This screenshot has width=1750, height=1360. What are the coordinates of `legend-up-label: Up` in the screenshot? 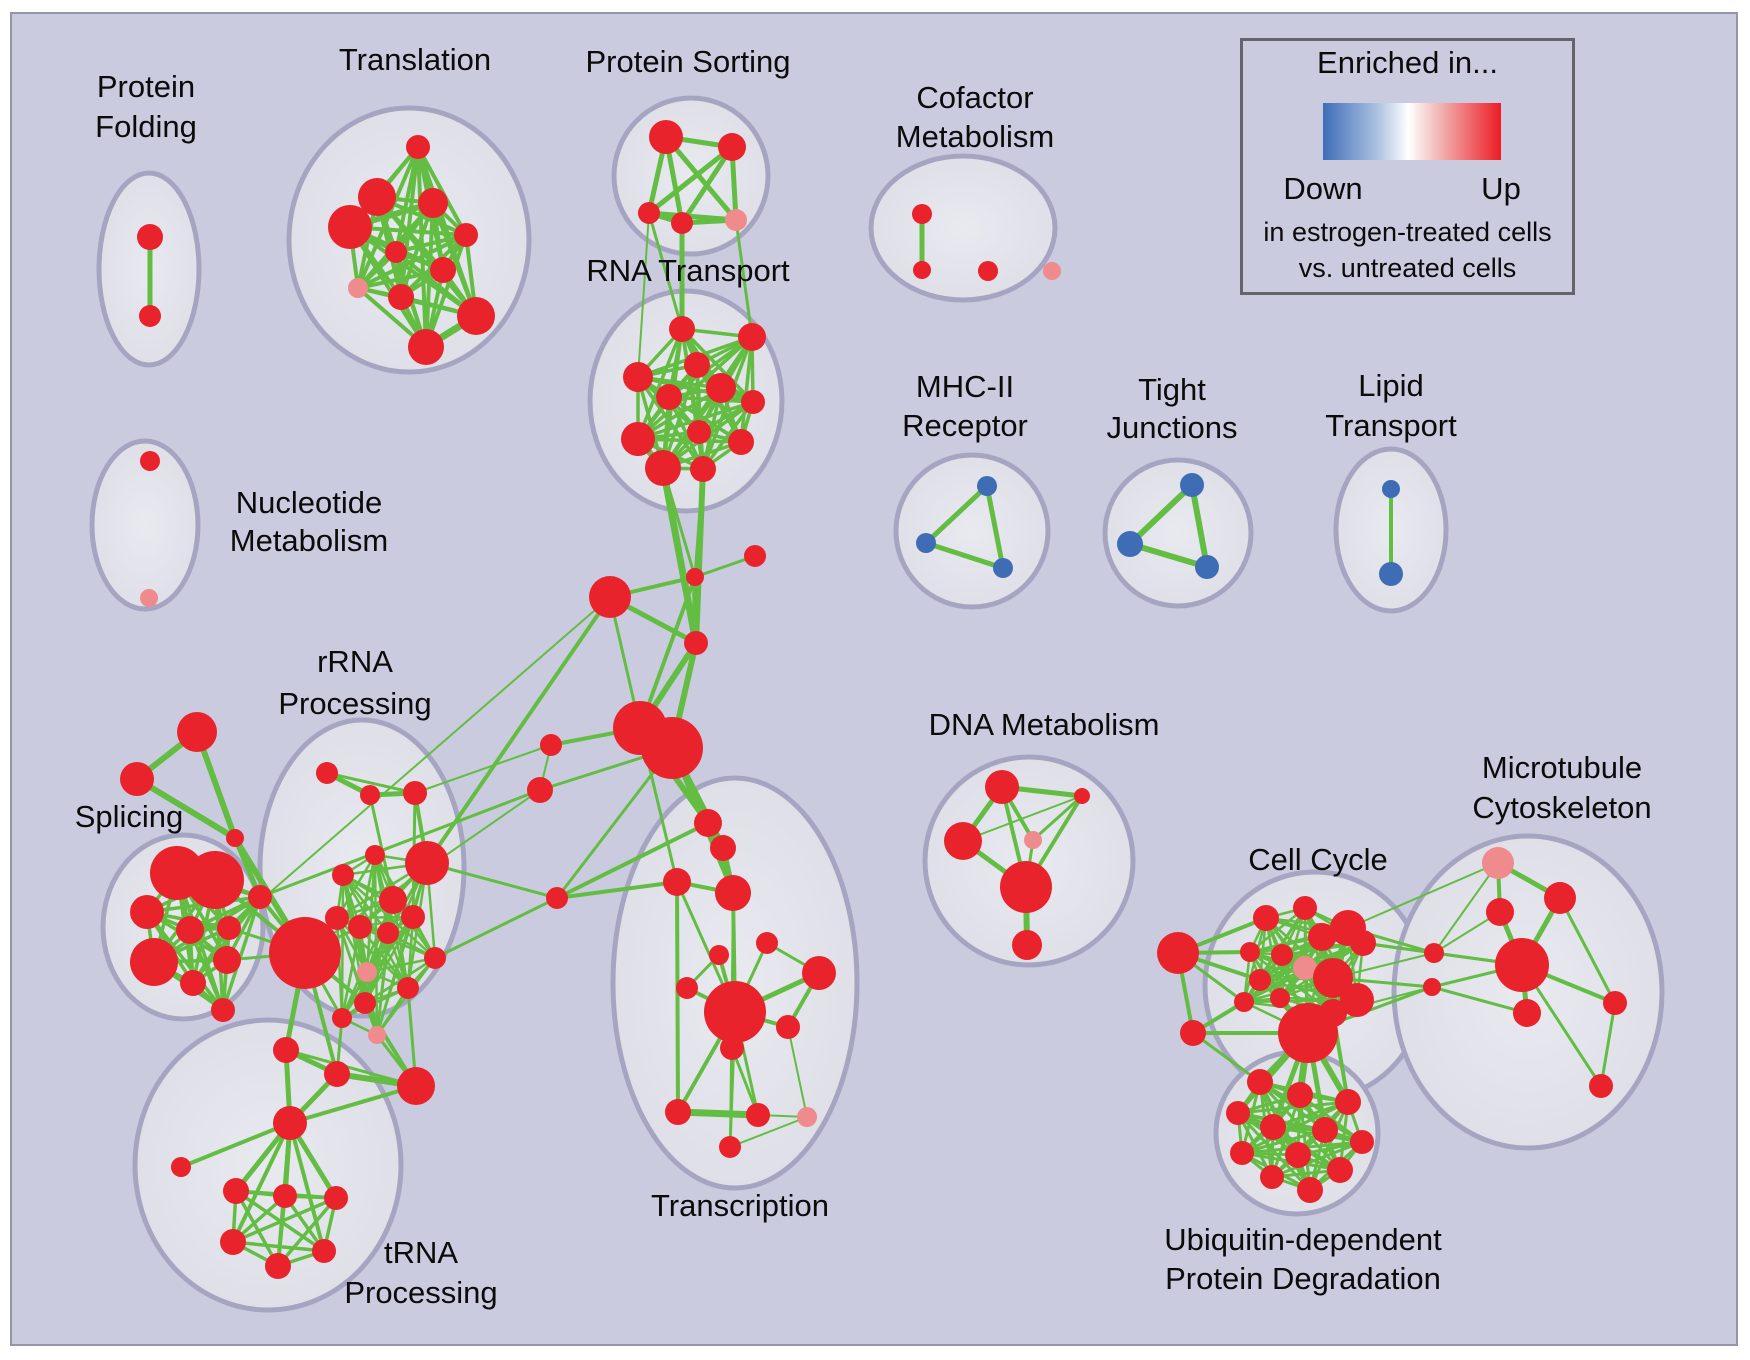 It's located at (1501, 188).